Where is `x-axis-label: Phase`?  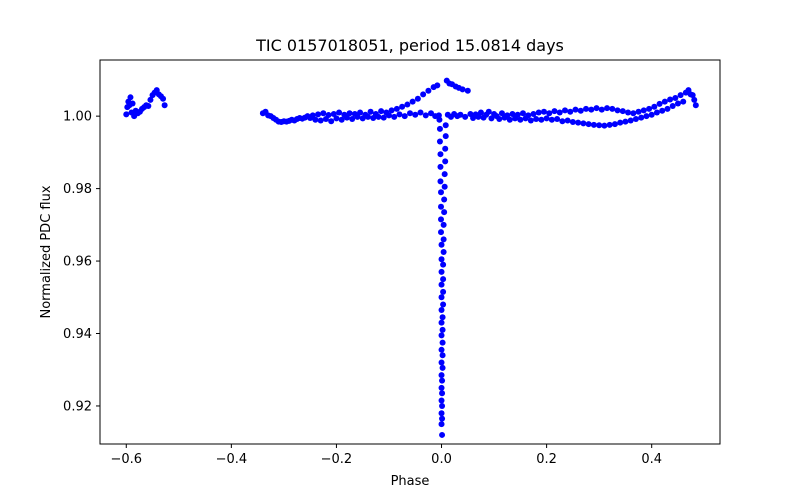
x-axis-label: Phase is located at coordinates (410, 481).